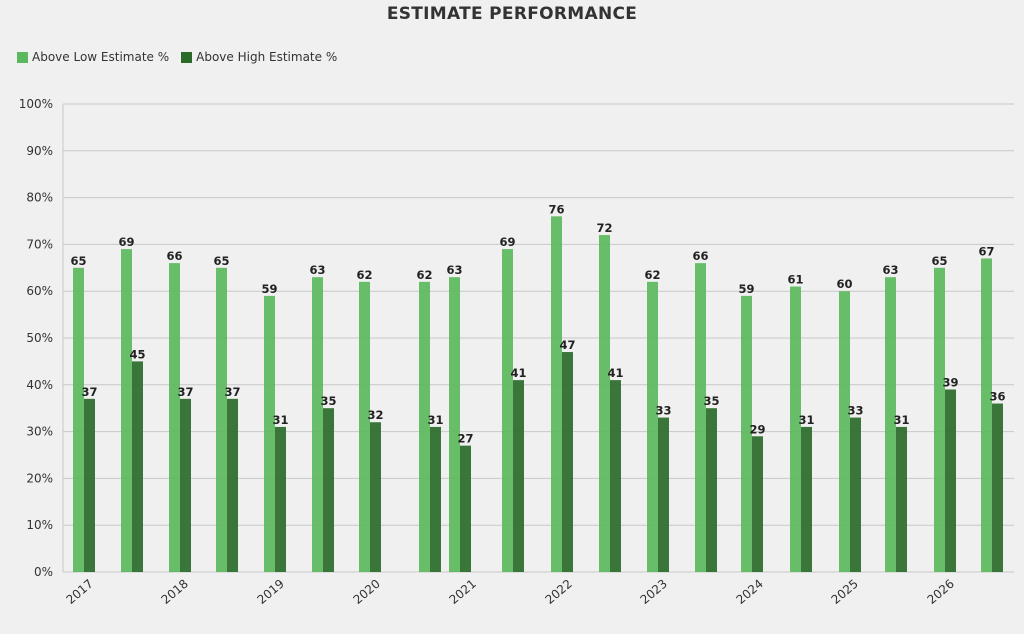 The width and height of the screenshot is (1024, 634). I want to click on data-label-high: 33, so click(663, 411).